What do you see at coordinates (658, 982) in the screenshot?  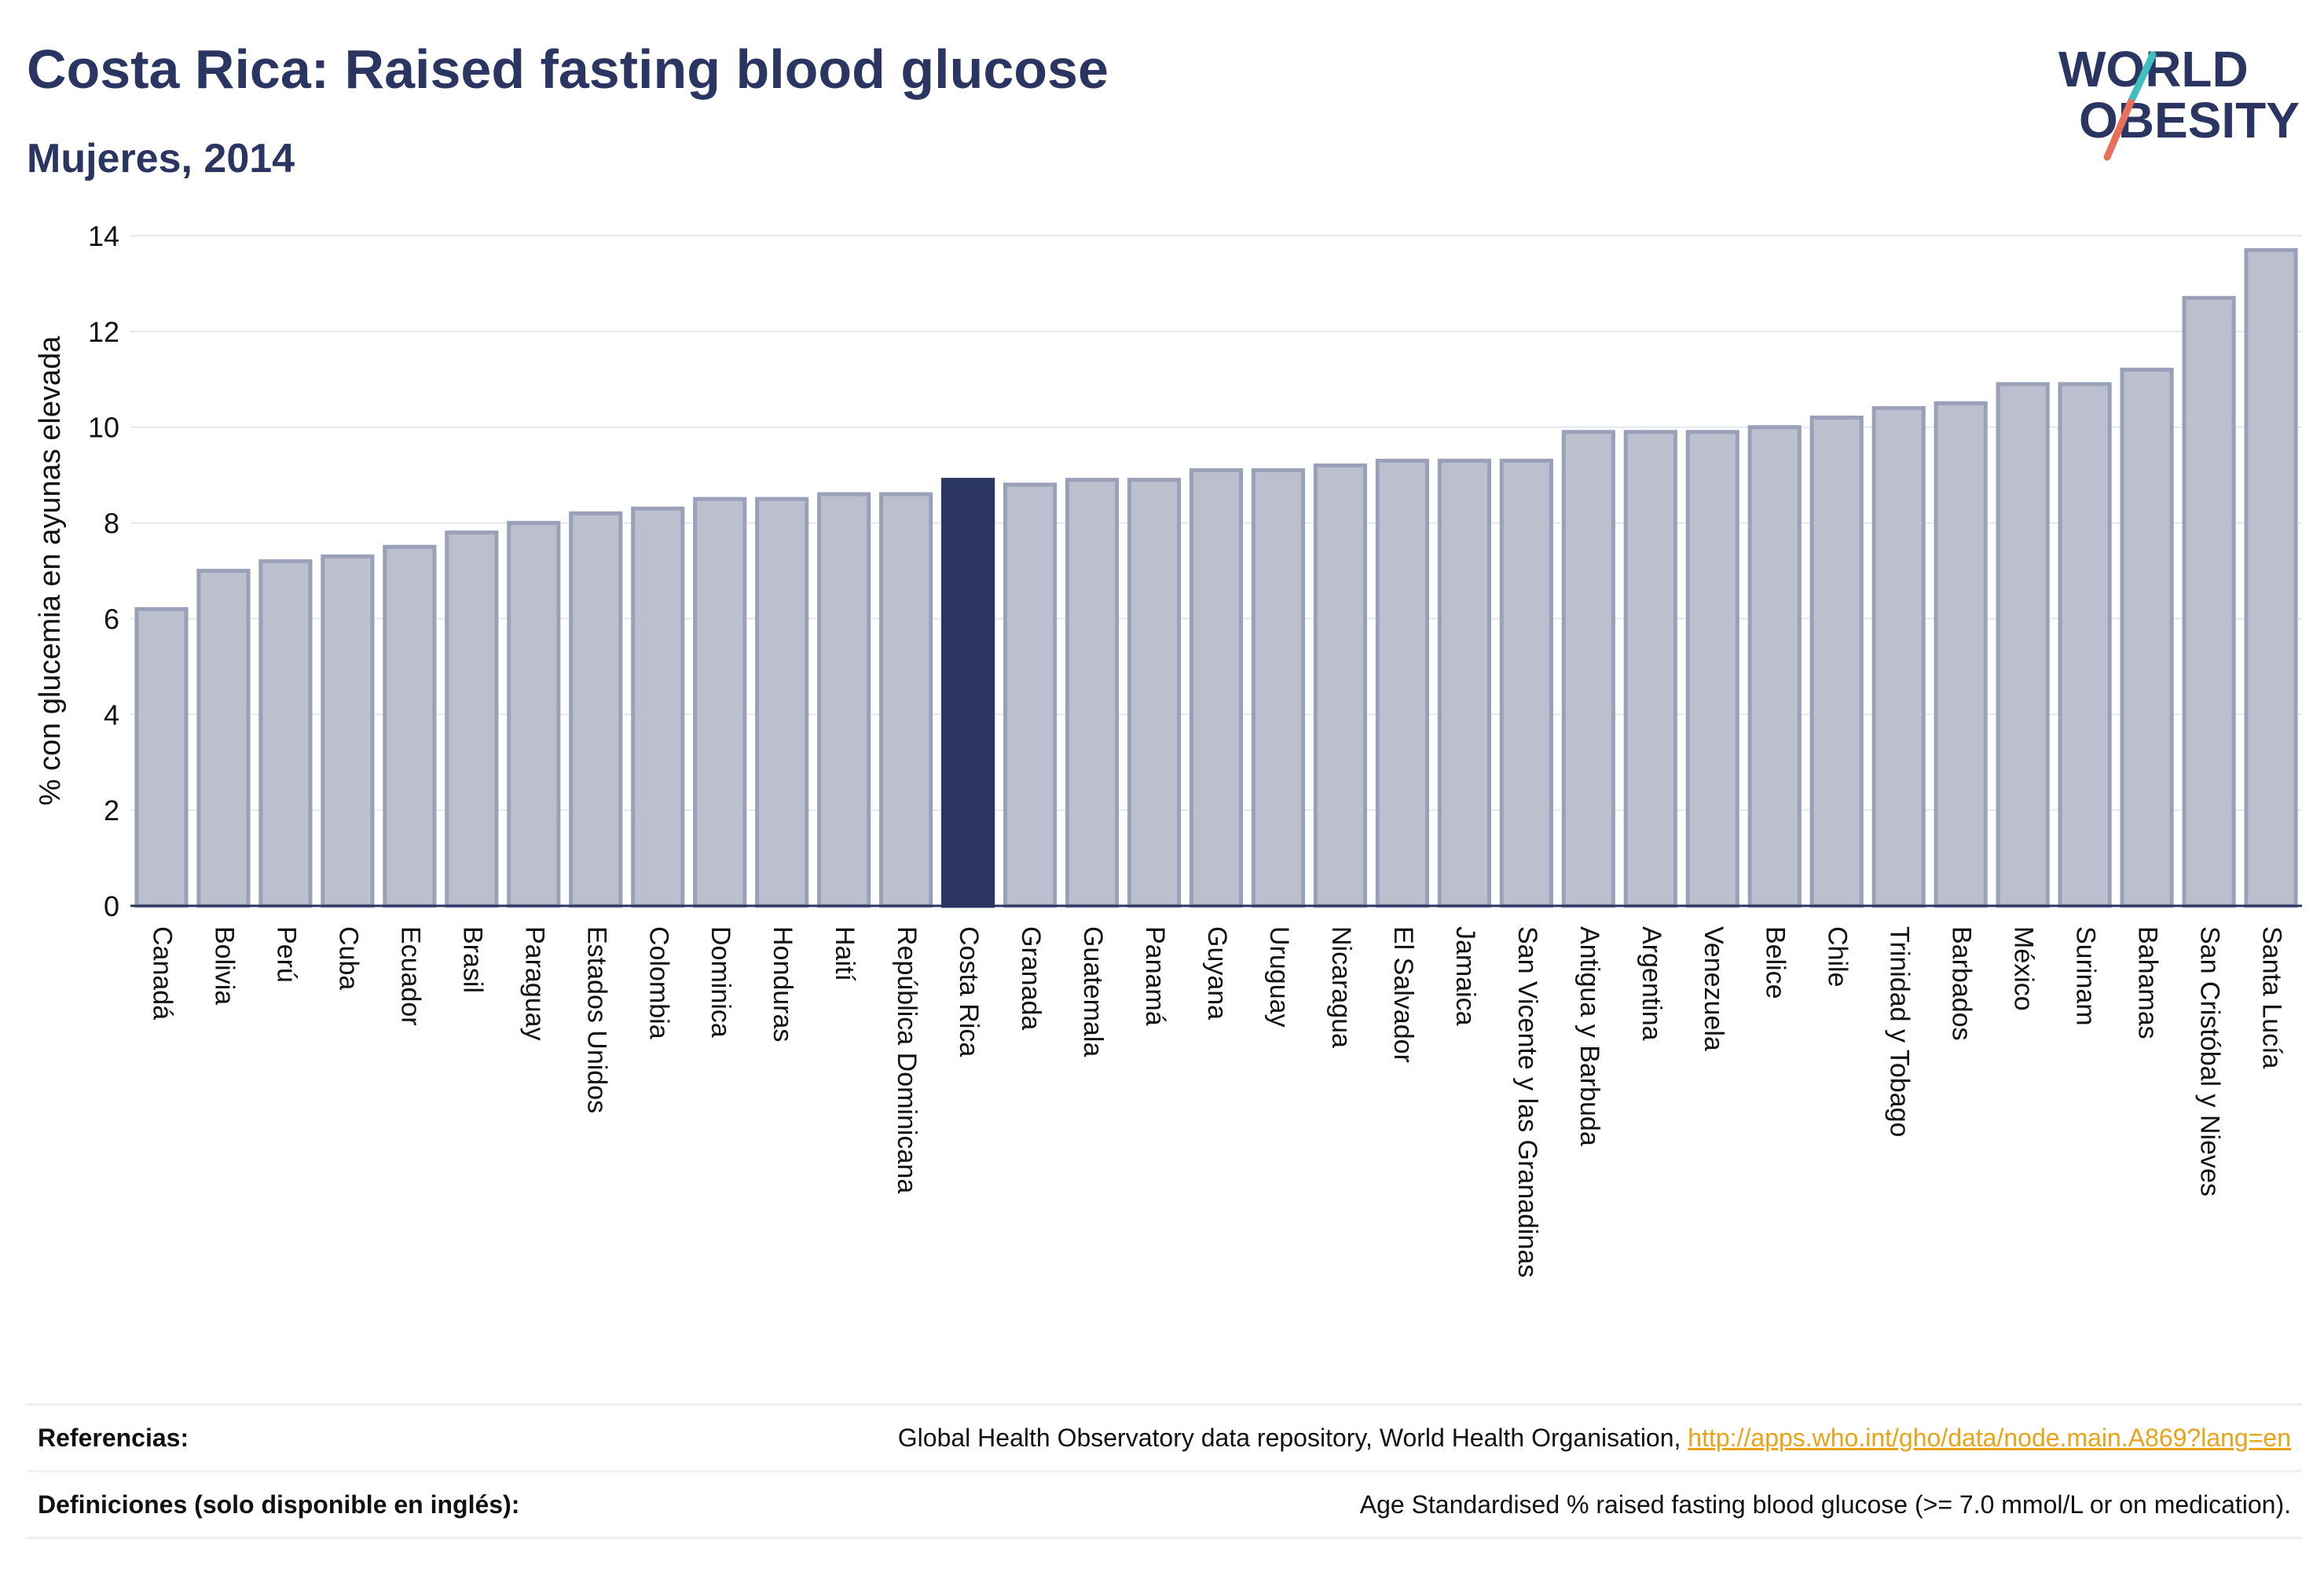 I see `x-tick-label: Colombia` at bounding box center [658, 982].